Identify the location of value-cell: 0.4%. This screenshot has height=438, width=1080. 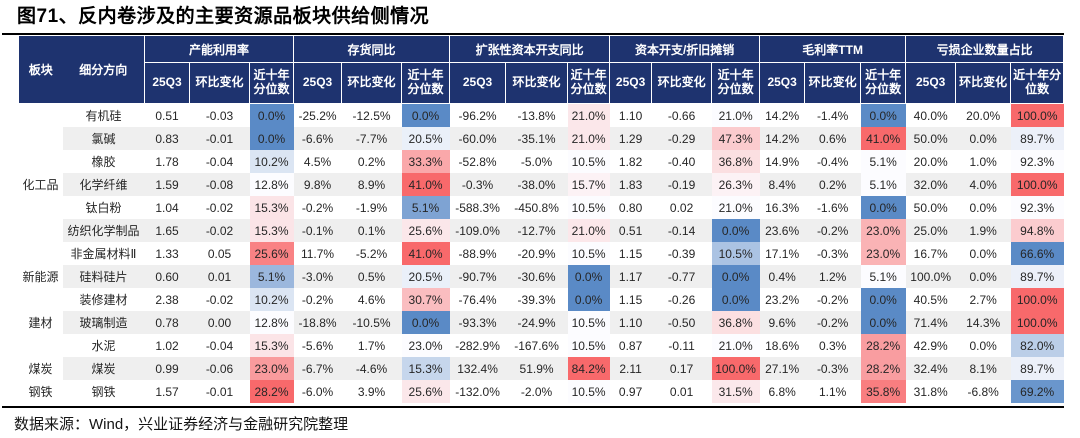
(782, 276).